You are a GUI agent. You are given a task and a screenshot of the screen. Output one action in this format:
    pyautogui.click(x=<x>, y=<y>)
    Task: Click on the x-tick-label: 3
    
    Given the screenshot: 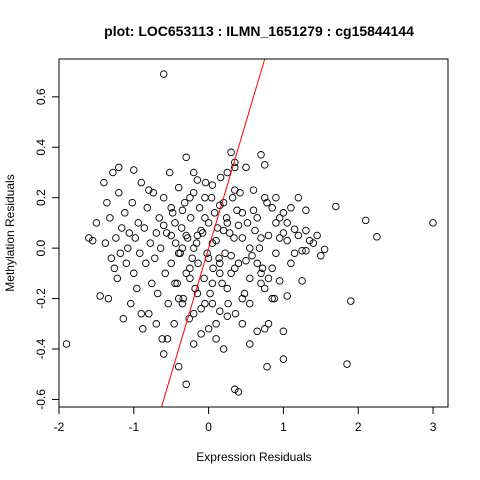 What is the action you would take?
    pyautogui.click(x=433, y=427)
    